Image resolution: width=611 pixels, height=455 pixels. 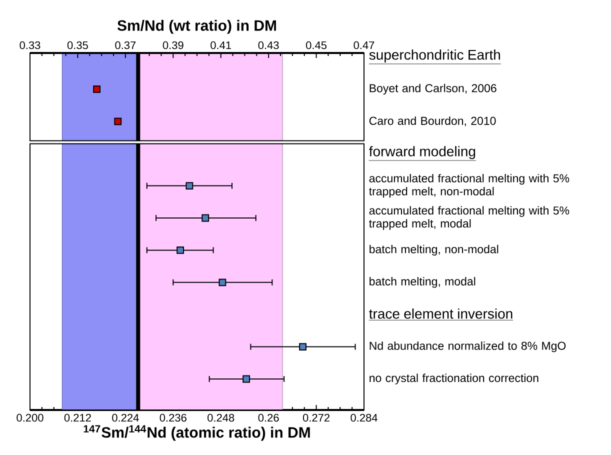 What do you see at coordinates (77, 45) in the screenshot?
I see `x2-tick-label: 0.35` at bounding box center [77, 45].